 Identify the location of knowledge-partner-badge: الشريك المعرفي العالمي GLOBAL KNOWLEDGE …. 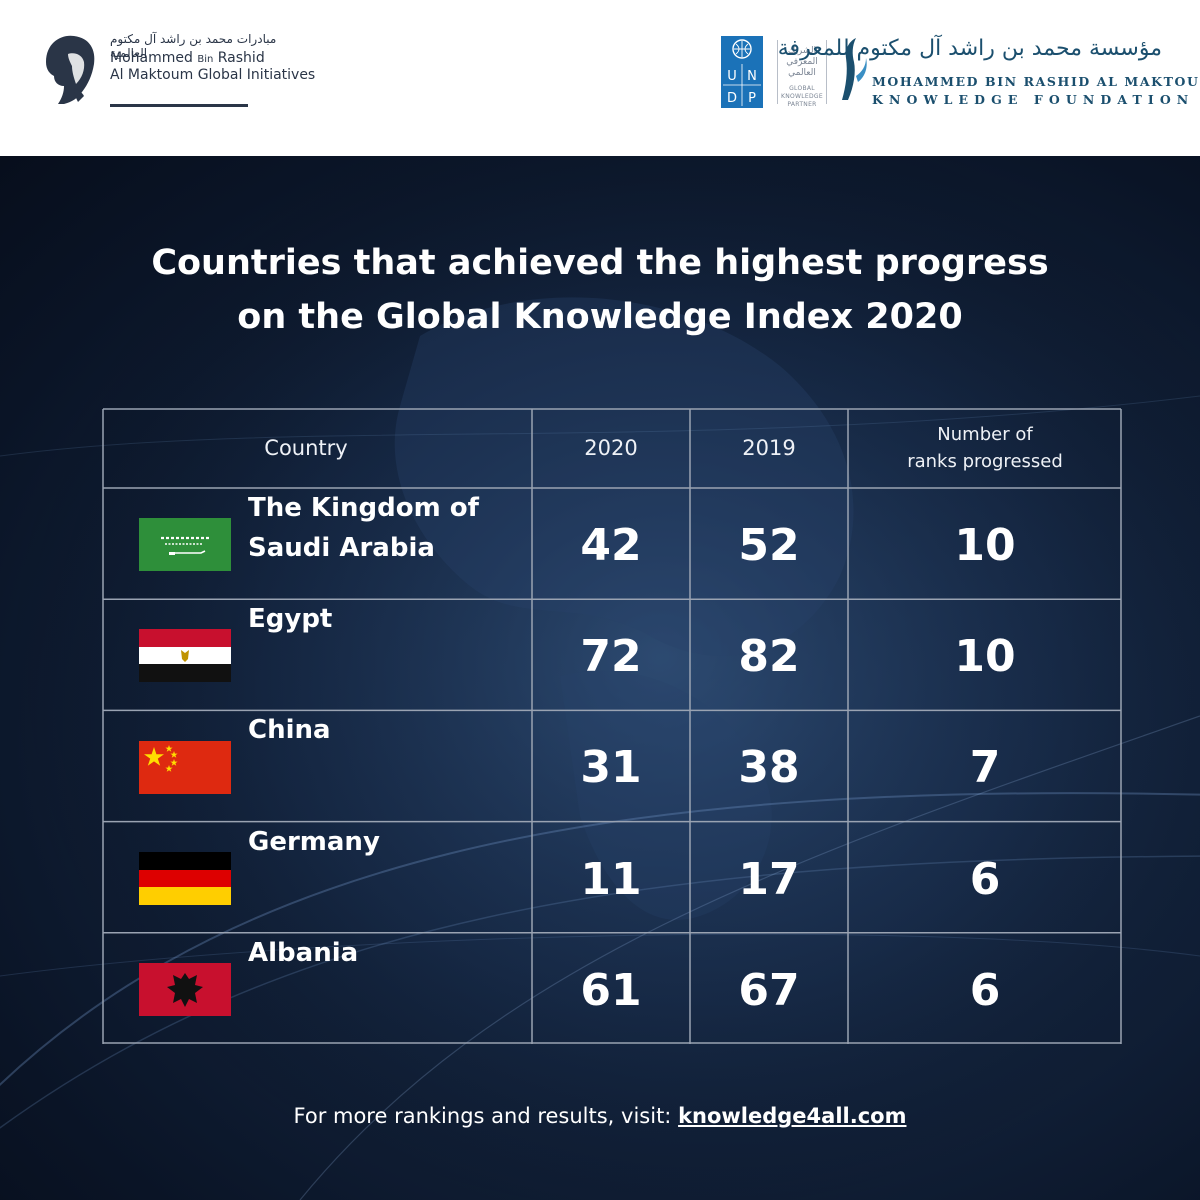
(802, 77).